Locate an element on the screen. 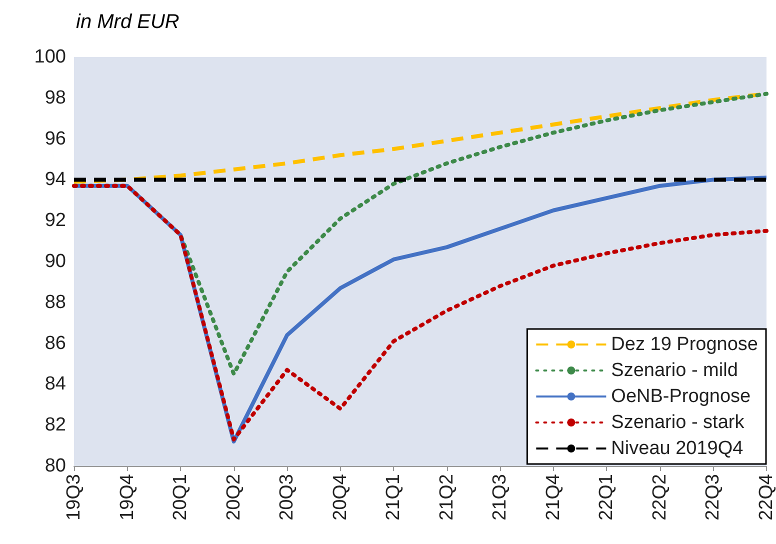 The width and height of the screenshot is (776, 544). y-tick-label: 98 is located at coordinates (55, 97).